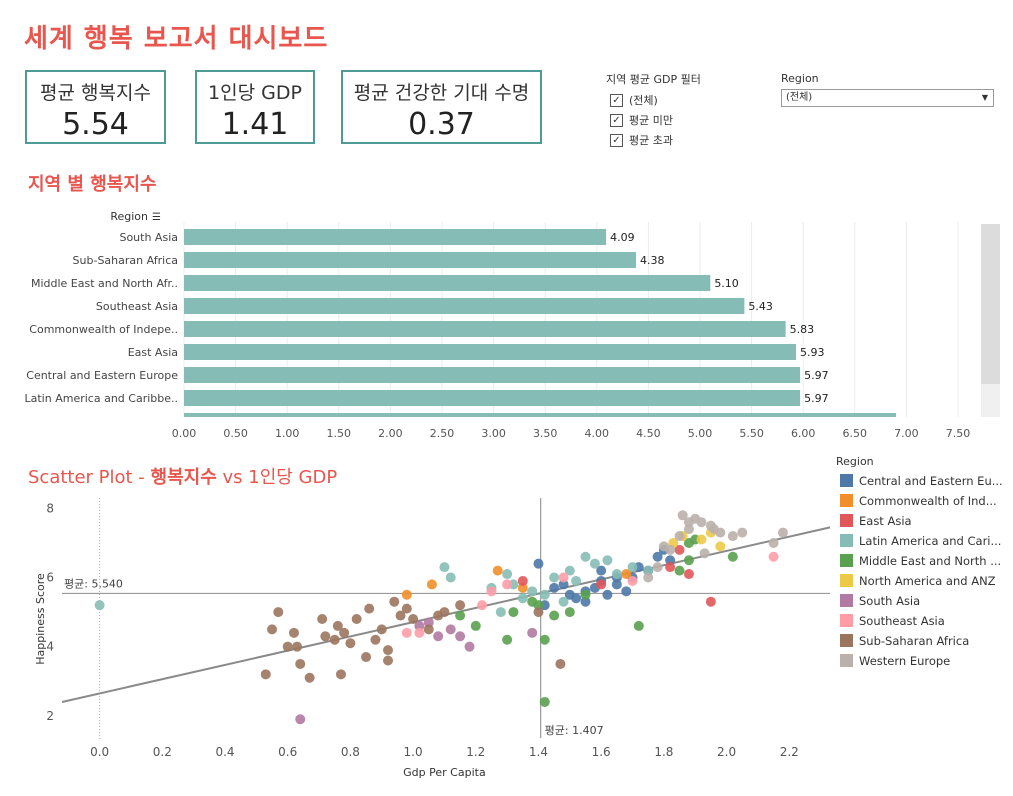  What do you see at coordinates (641, 140) in the screenshot?
I see `filter-option-above-average: ✓ 평균 초과` at bounding box center [641, 140].